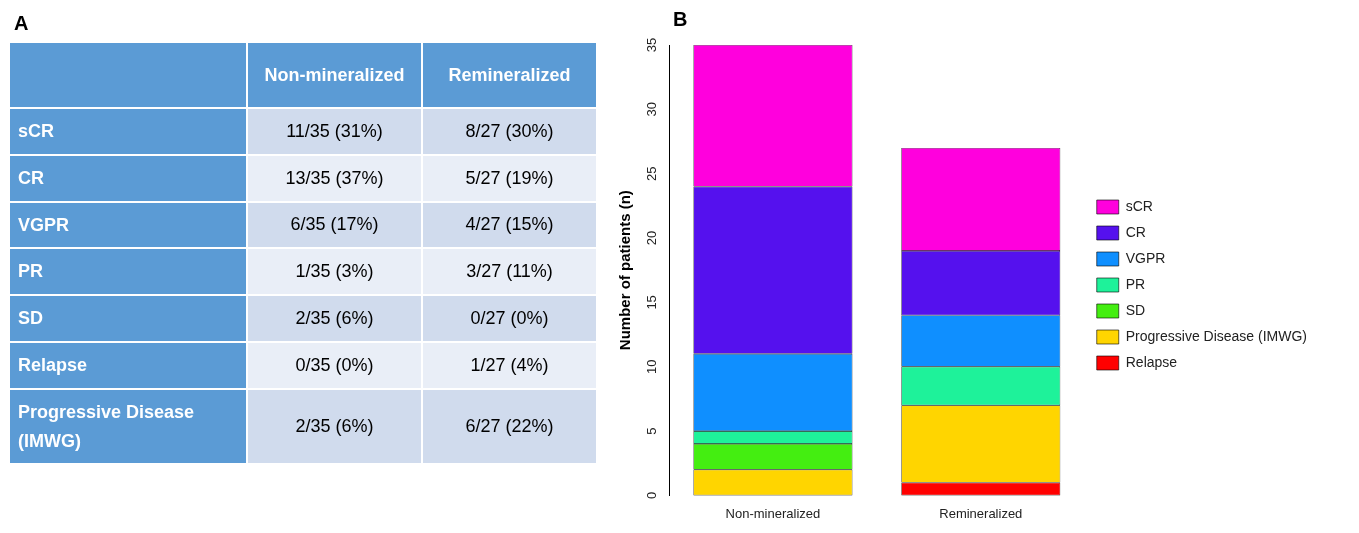  I want to click on category-label: sCR, so click(36, 131).